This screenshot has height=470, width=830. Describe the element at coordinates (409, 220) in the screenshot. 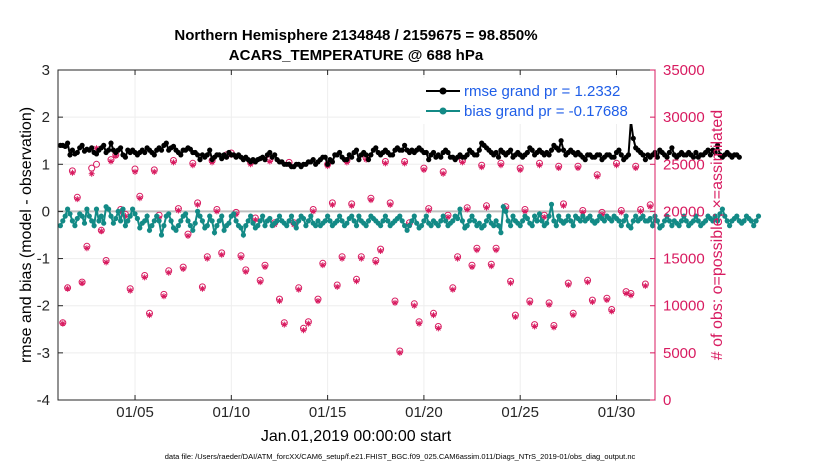

I see `bias-series` at that location.